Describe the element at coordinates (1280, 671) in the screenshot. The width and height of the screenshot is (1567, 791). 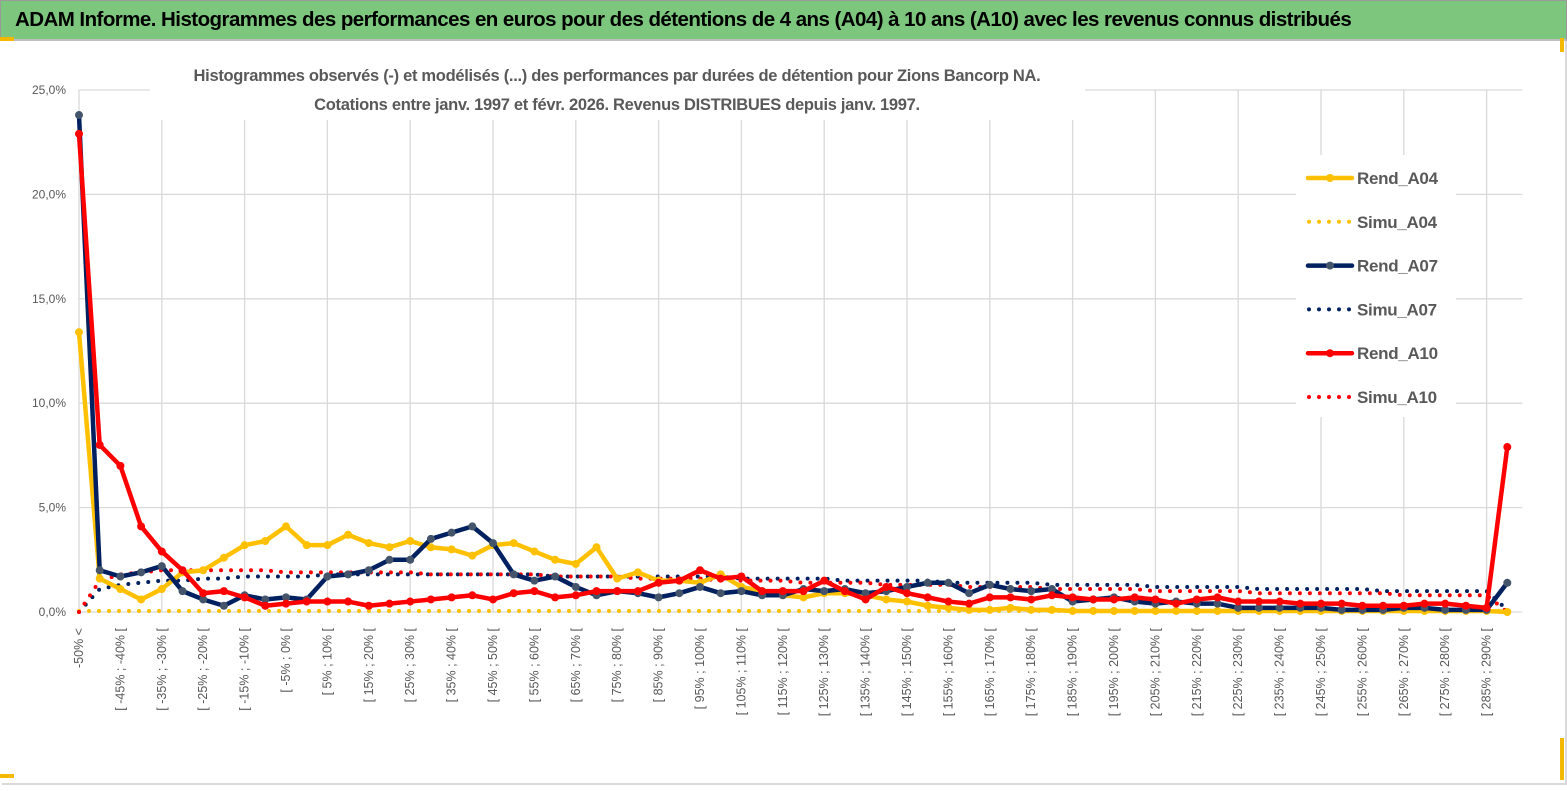
I see `x-tick-label: [ 235% ; 240% [` at that location.